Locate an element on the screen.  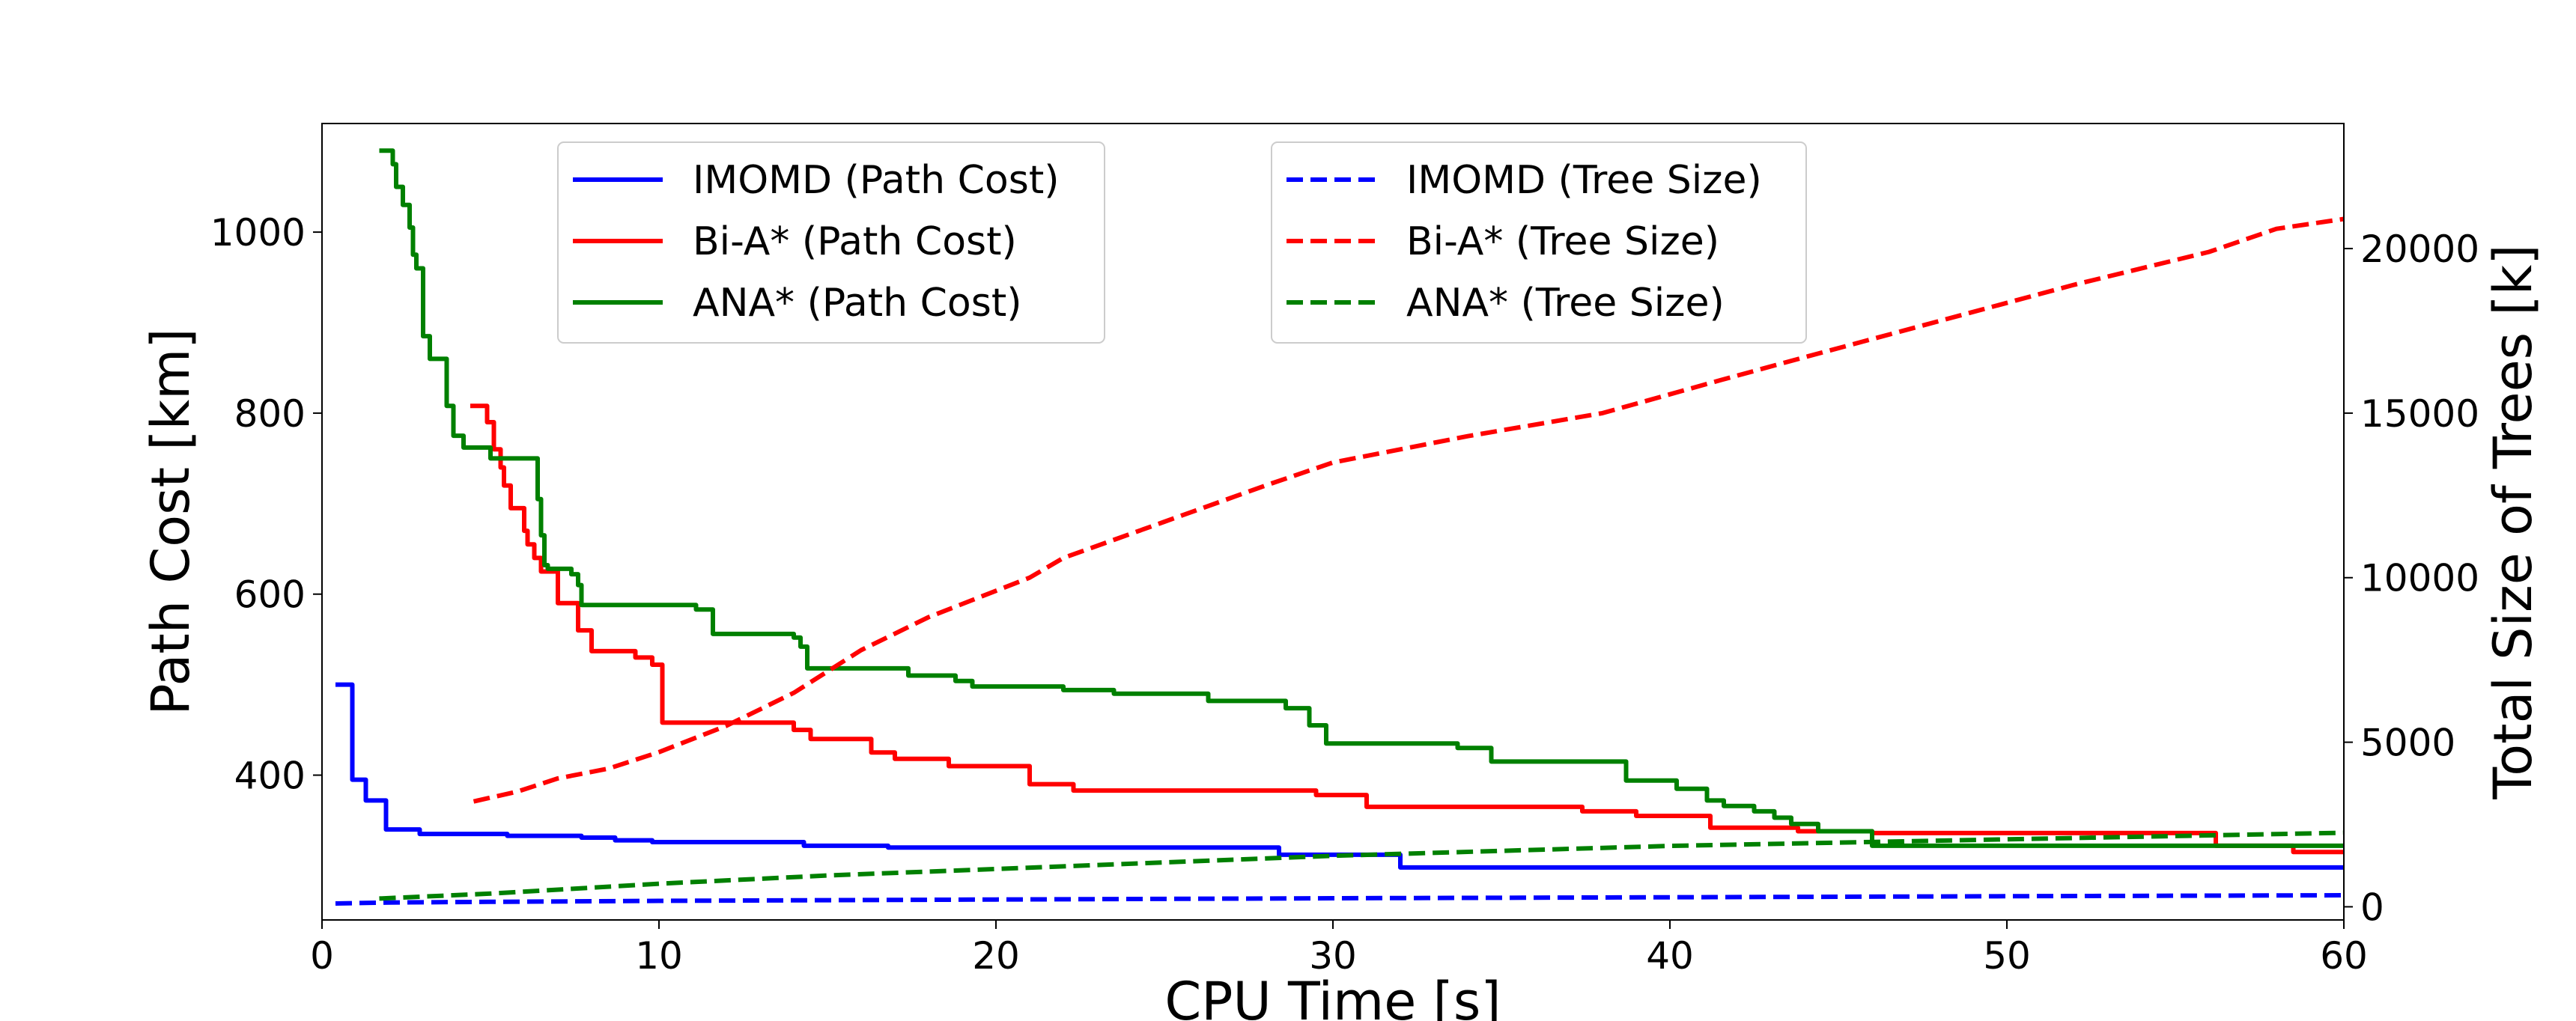
legend-label-ana-tree-size: ANA* (Tree Size) is located at coordinates (1565, 304).